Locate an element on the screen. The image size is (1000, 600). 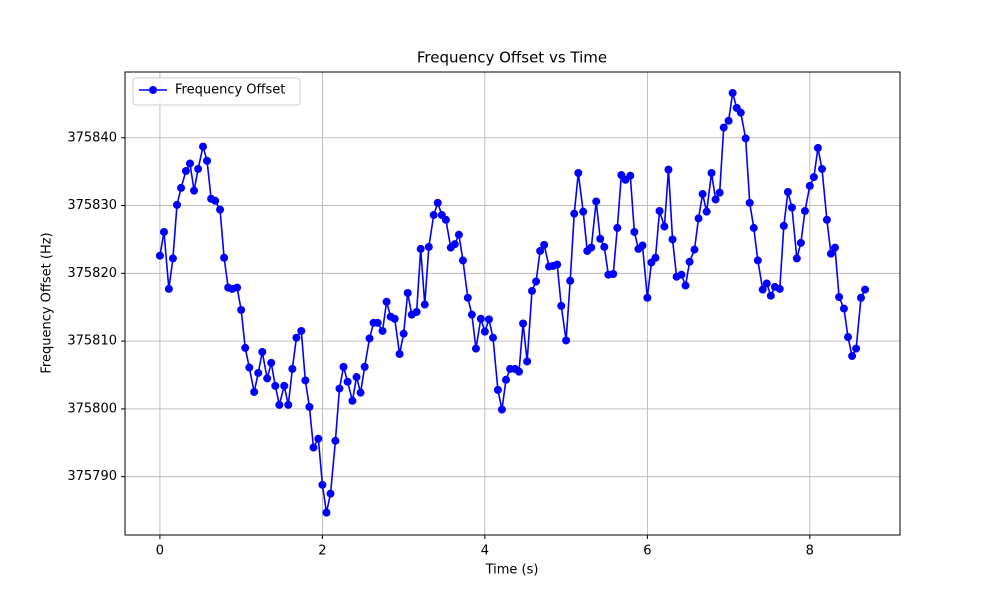
x-tick-label: 6 is located at coordinates (647, 551).